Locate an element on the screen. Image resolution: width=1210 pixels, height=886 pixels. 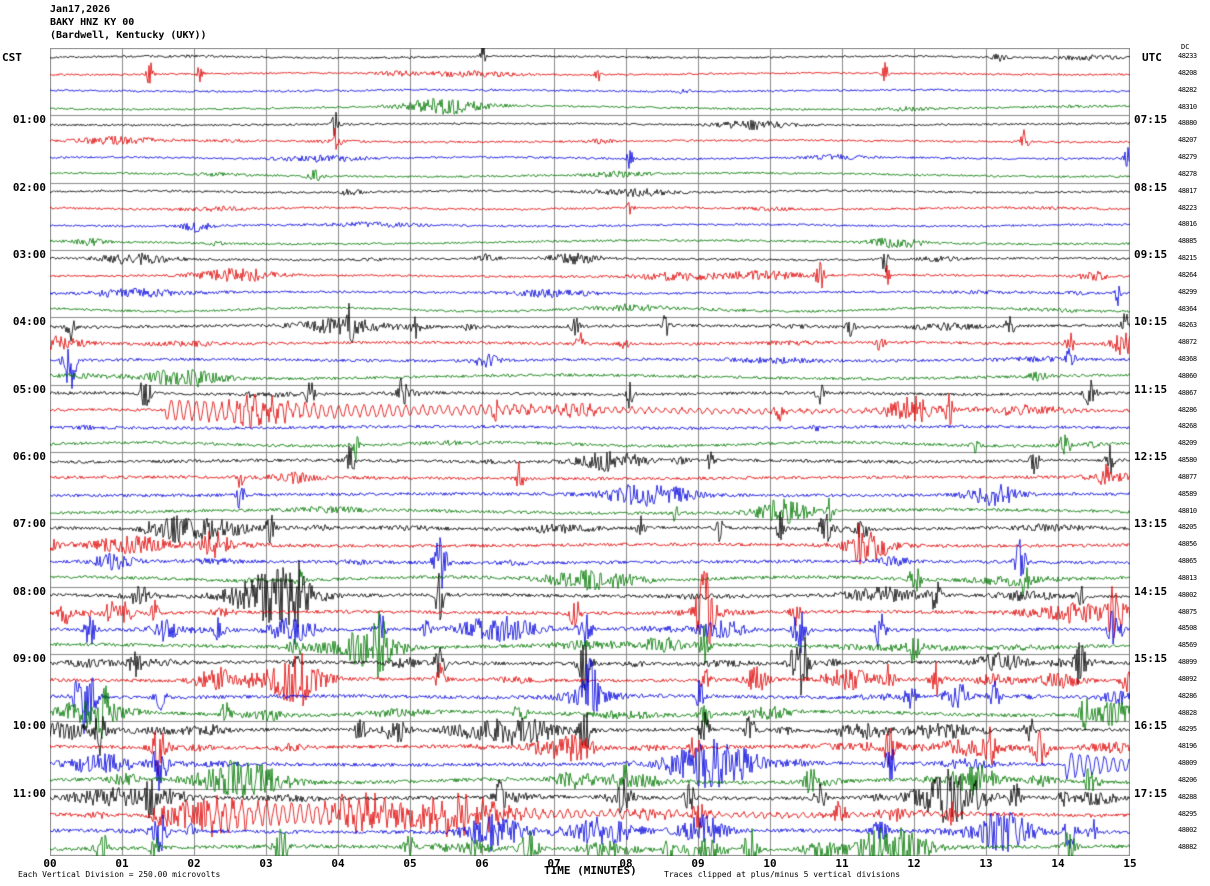
cst-hour-label: 08:00 is located at coordinates (29, 591).